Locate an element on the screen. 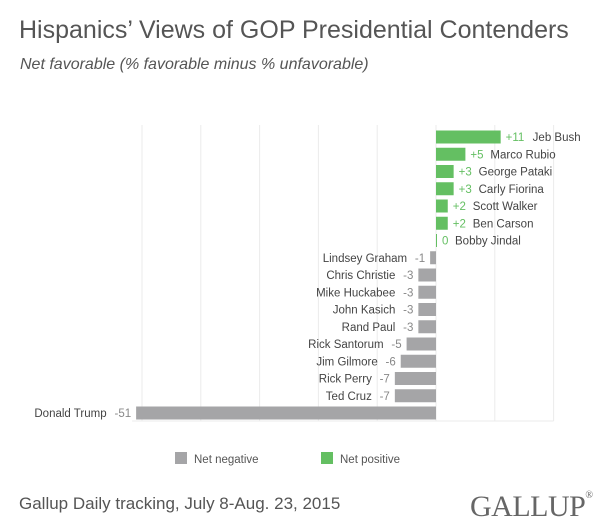 The width and height of the screenshot is (600, 532). gallup-logo: GALLUP® is located at coordinates (531, 506).